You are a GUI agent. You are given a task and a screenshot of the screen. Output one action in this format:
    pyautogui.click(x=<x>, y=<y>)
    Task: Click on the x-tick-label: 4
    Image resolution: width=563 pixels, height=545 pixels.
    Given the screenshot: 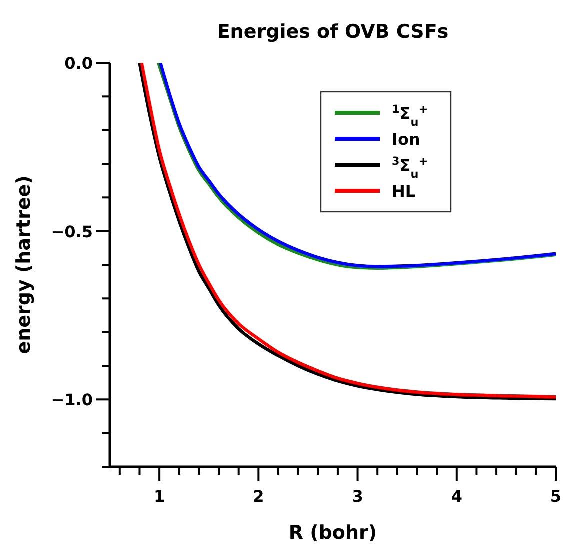 What is the action you would take?
    pyautogui.click(x=456, y=496)
    